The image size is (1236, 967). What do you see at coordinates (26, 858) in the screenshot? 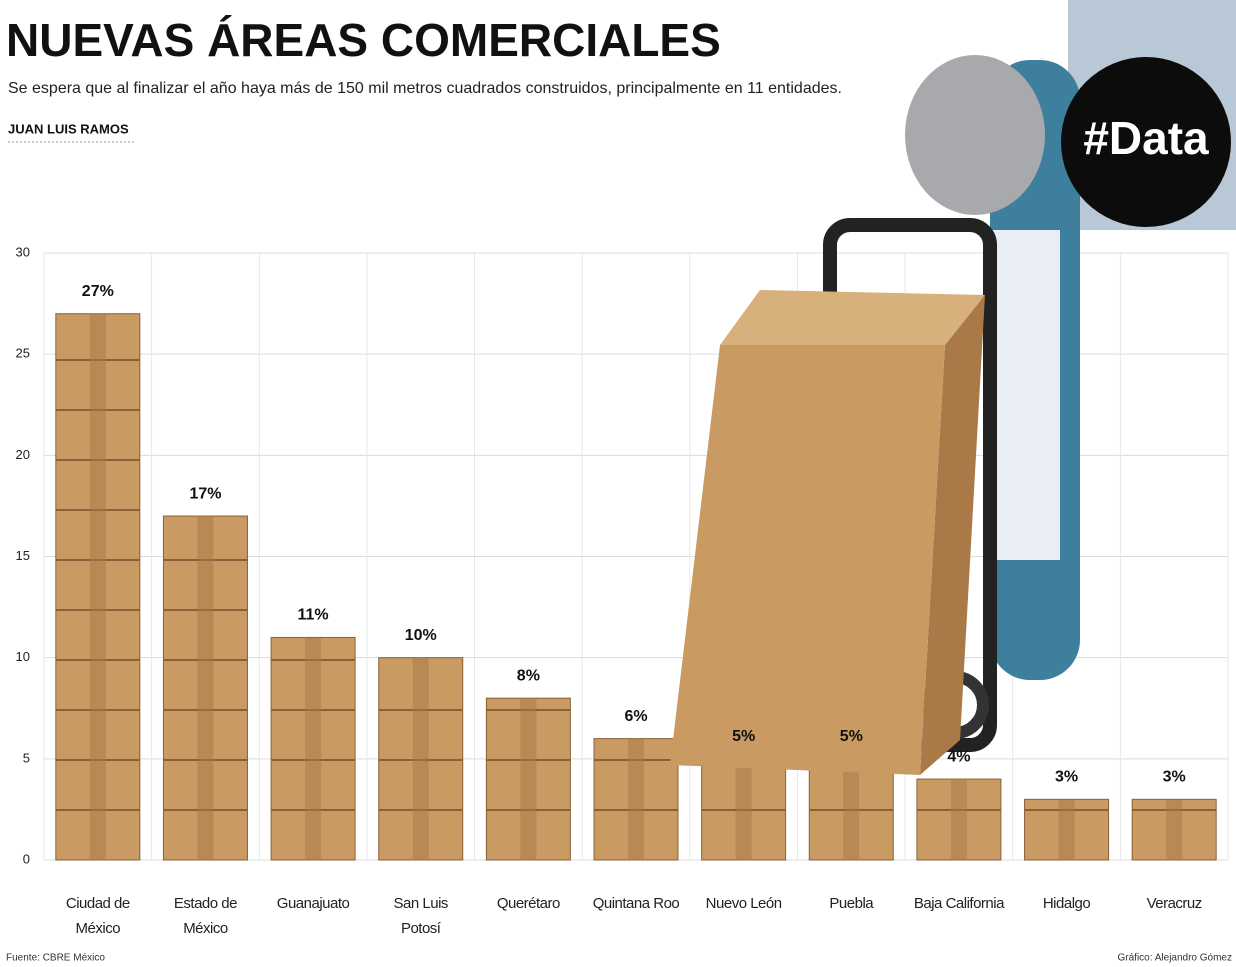
I see `y-tick-label: 0` at bounding box center [26, 858].